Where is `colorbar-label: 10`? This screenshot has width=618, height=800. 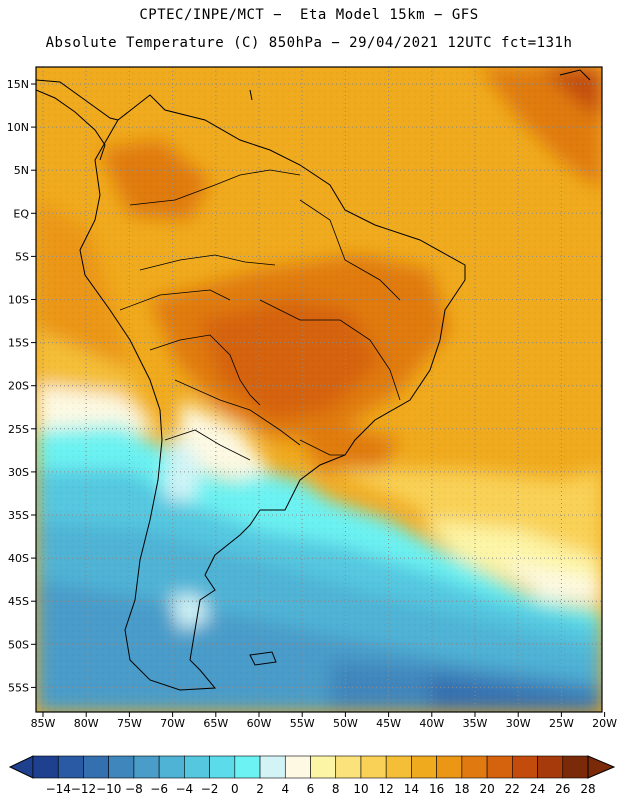 colorbar-label: 10 is located at coordinates (360, 789).